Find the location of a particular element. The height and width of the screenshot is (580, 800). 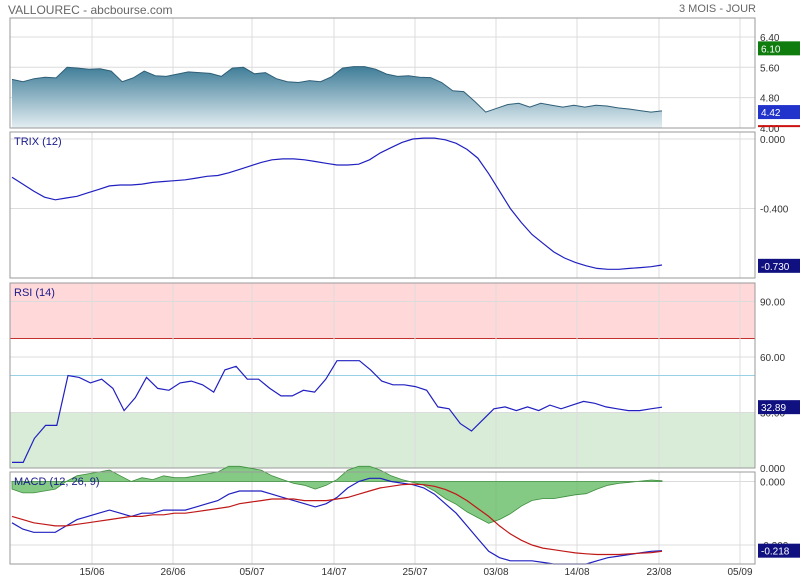

x-tick-label: 05/09 is located at coordinates (739, 572).